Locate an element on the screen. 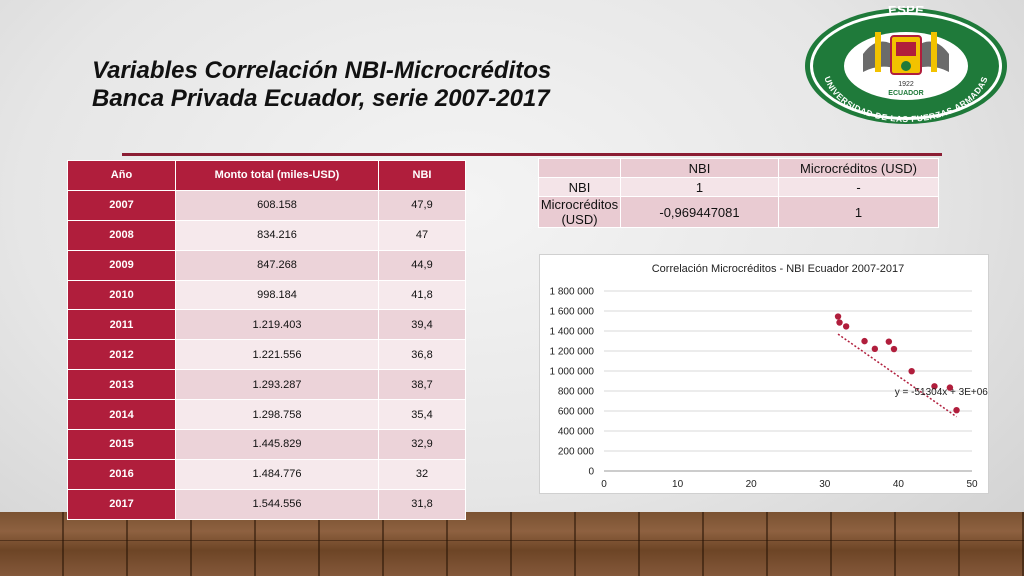 The width and height of the screenshot is (1024, 576). table-row: 2014 1.298.758 35,4 is located at coordinates (266, 415).